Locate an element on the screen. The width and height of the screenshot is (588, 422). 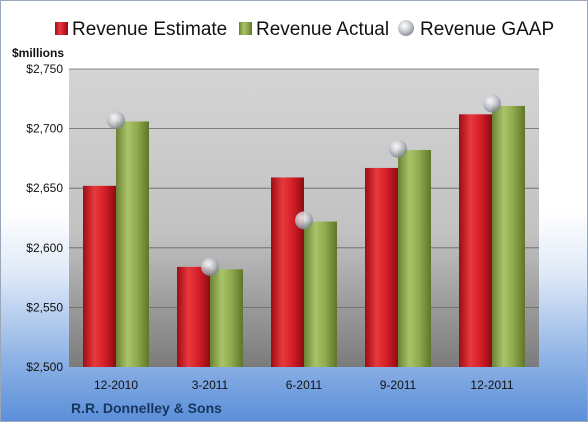
legend-swatch-revenue-estimate is located at coordinates (61, 28).